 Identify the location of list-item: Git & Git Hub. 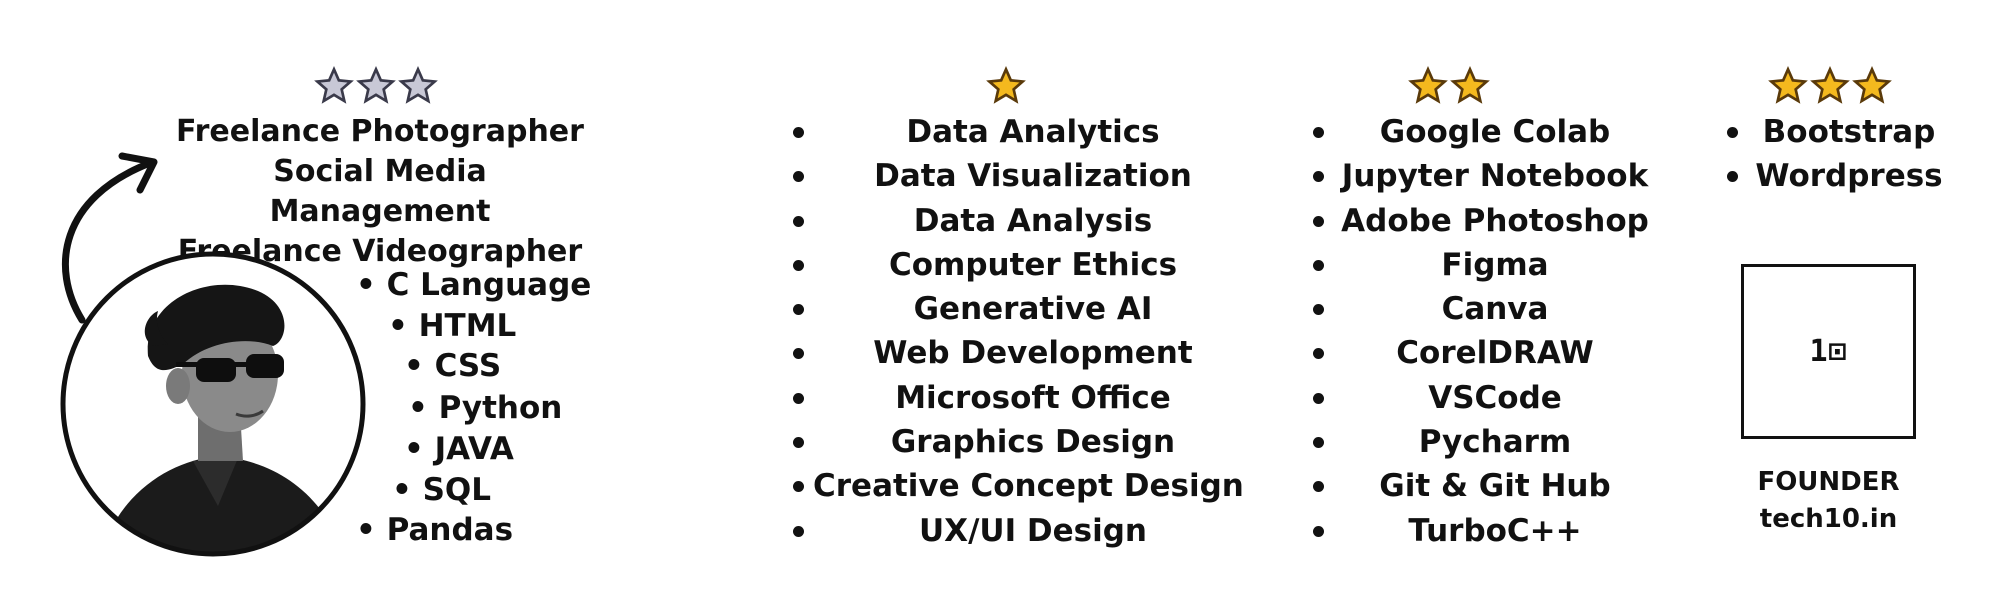
(1483, 486).